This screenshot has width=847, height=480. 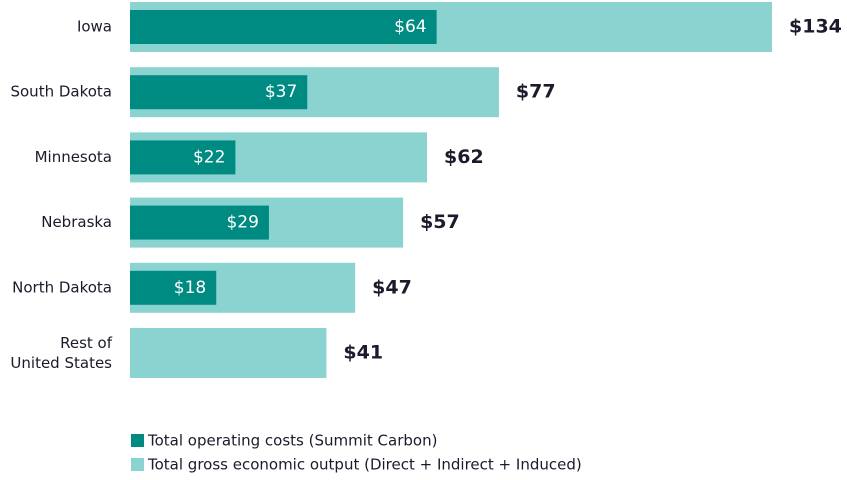 I want to click on value-label-operating: $37, so click(x=281, y=92).